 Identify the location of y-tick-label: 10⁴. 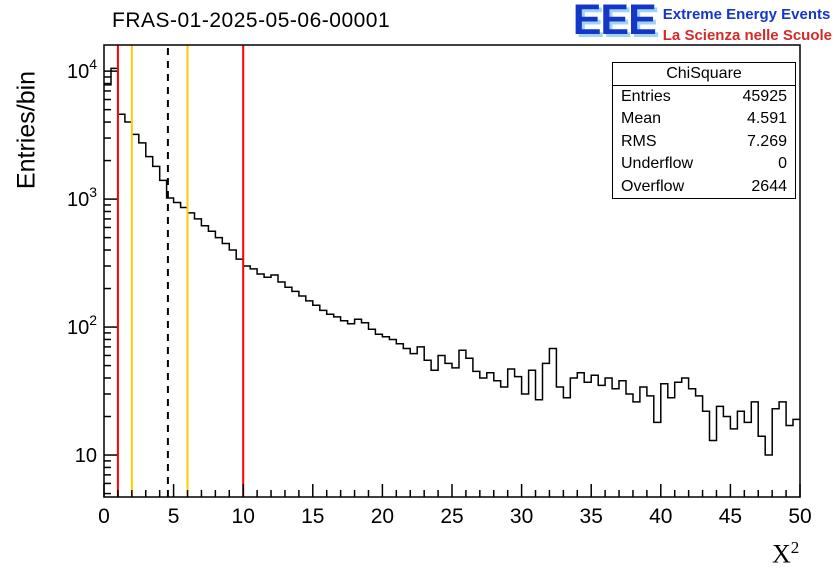
(82, 69).